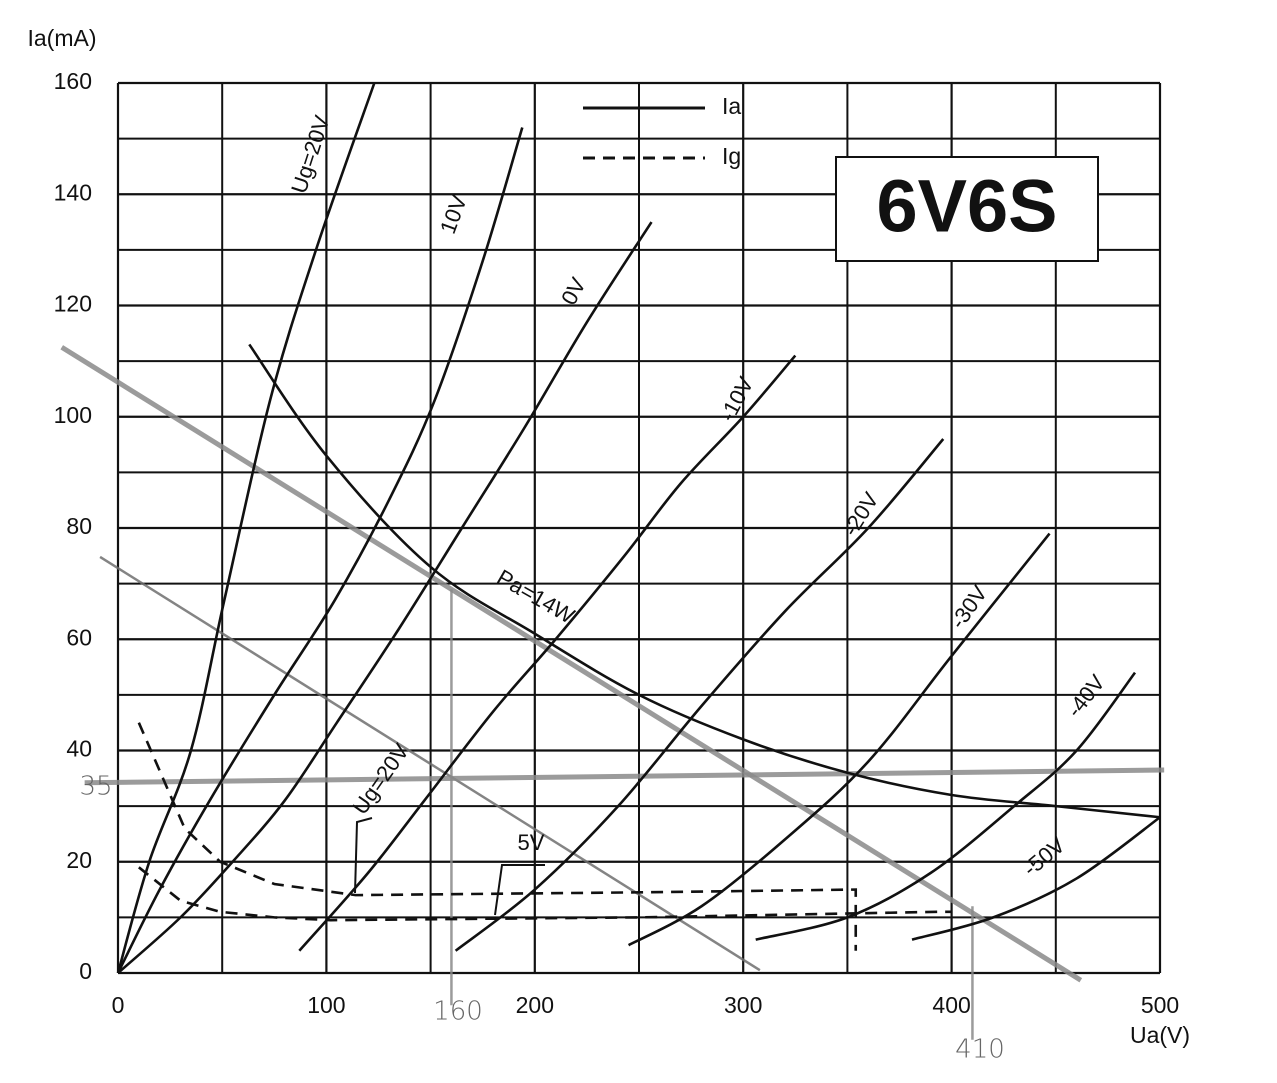 Image resolution: width=1277 pixels, height=1083 pixels. I want to click on y-tick-label: 100, so click(73, 415).